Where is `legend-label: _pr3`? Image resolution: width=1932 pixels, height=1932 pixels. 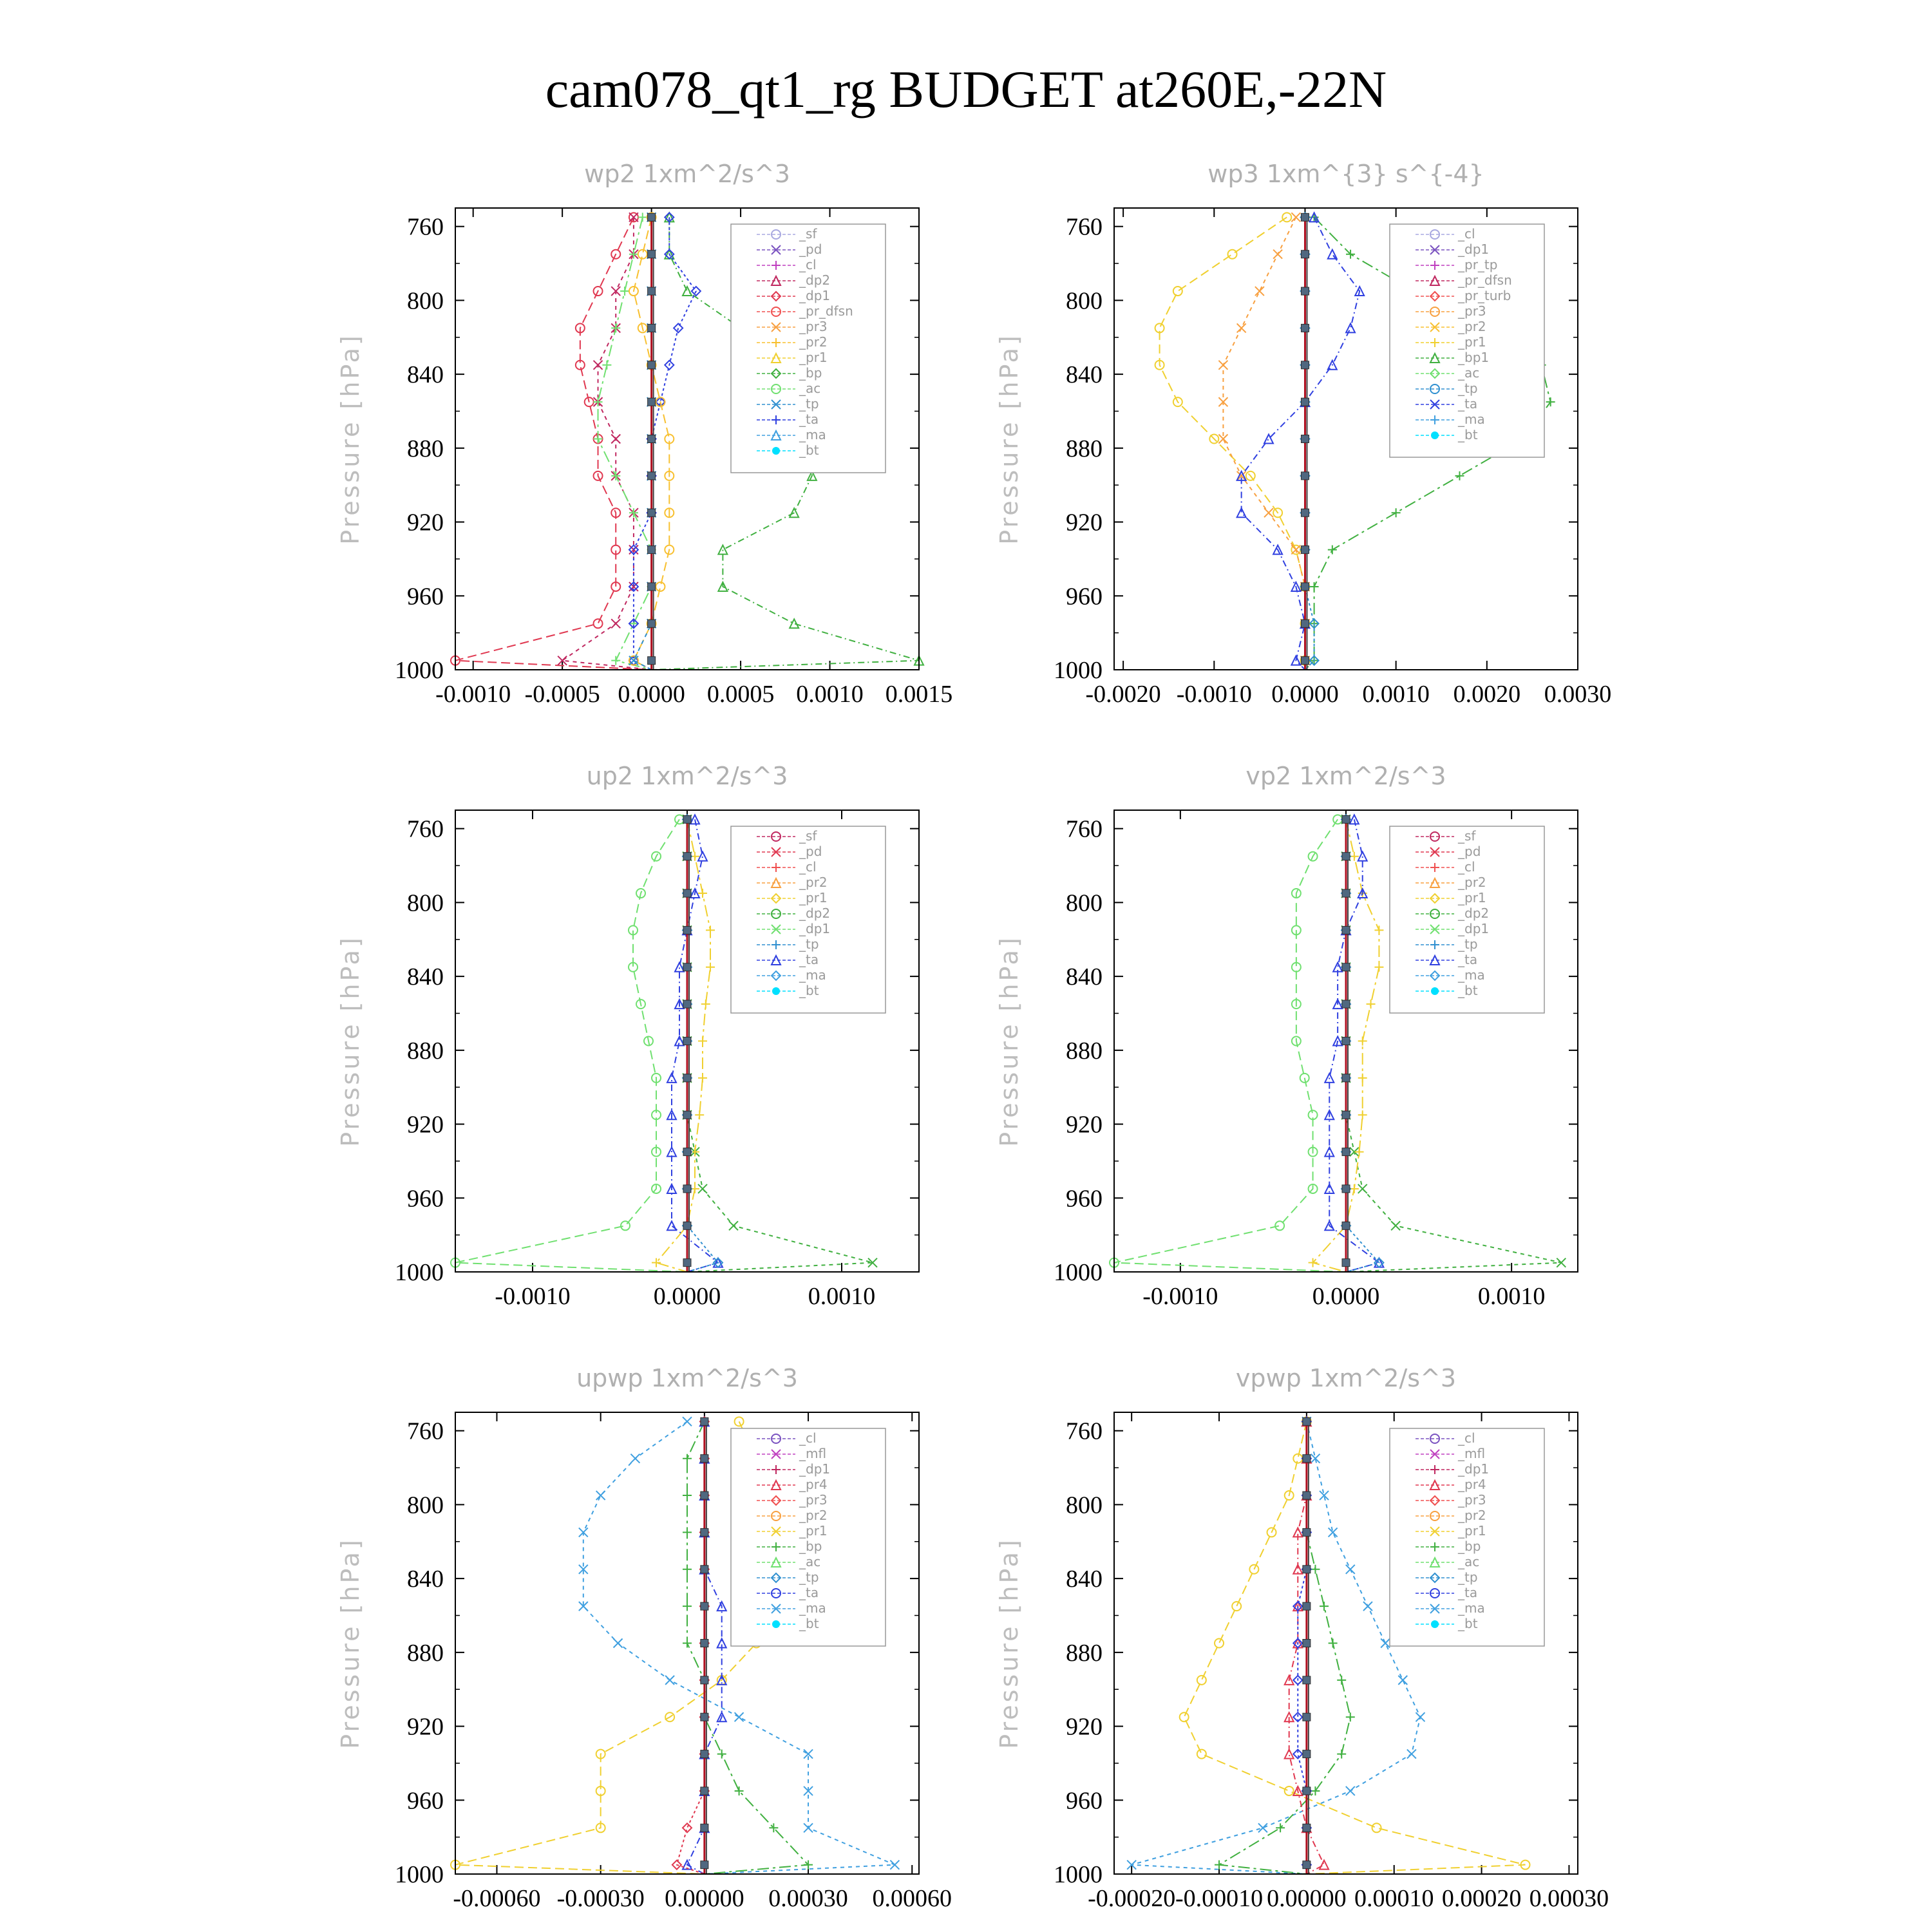
legend-label: _pr3 is located at coordinates (1471, 311).